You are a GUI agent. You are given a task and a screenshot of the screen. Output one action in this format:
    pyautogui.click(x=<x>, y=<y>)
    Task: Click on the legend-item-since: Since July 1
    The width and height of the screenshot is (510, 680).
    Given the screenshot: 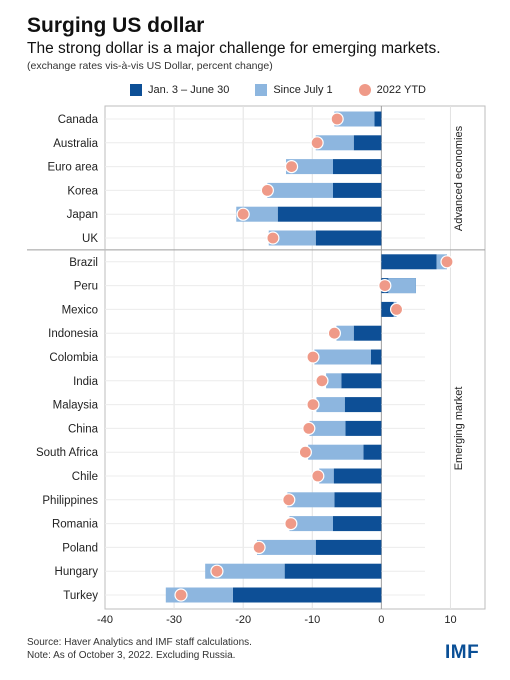 What is the action you would take?
    pyautogui.click(x=294, y=90)
    